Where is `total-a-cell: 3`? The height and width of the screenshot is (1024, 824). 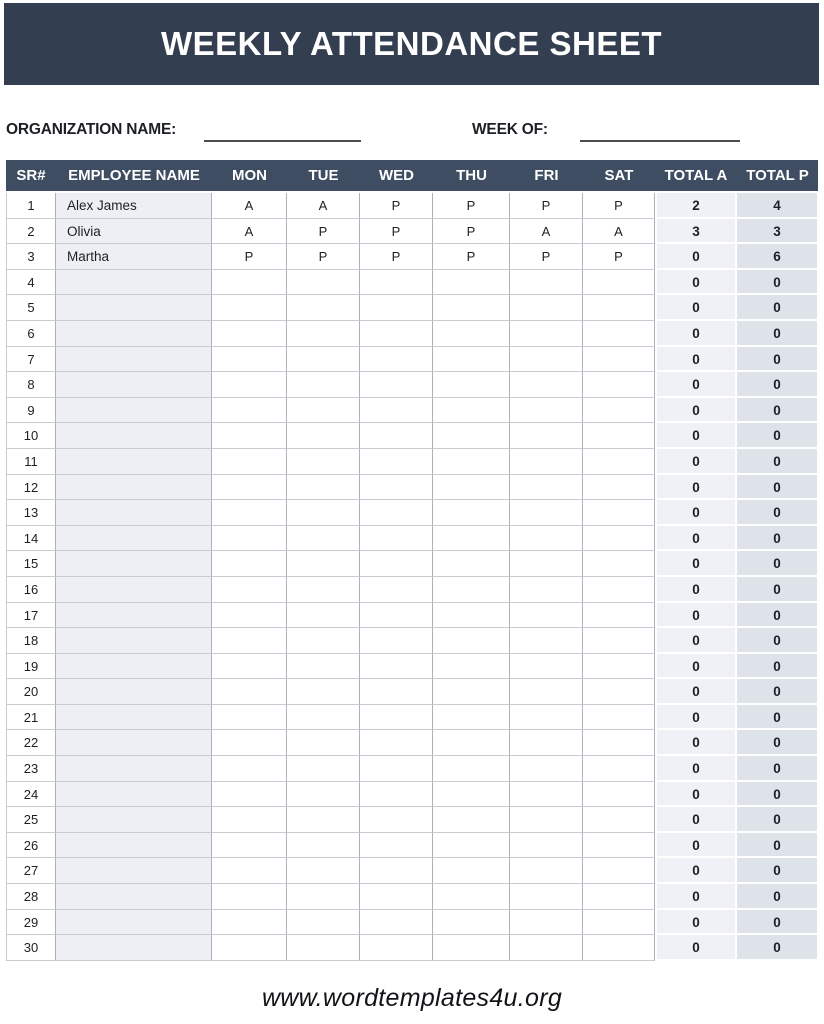 total-a-cell: 3 is located at coordinates (696, 231).